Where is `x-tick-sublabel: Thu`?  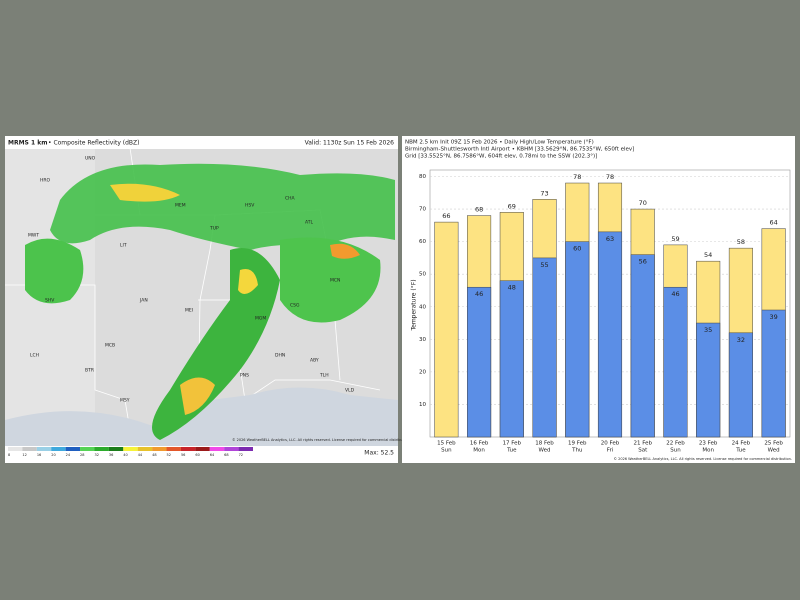 x-tick-sublabel: Thu is located at coordinates (576, 451).